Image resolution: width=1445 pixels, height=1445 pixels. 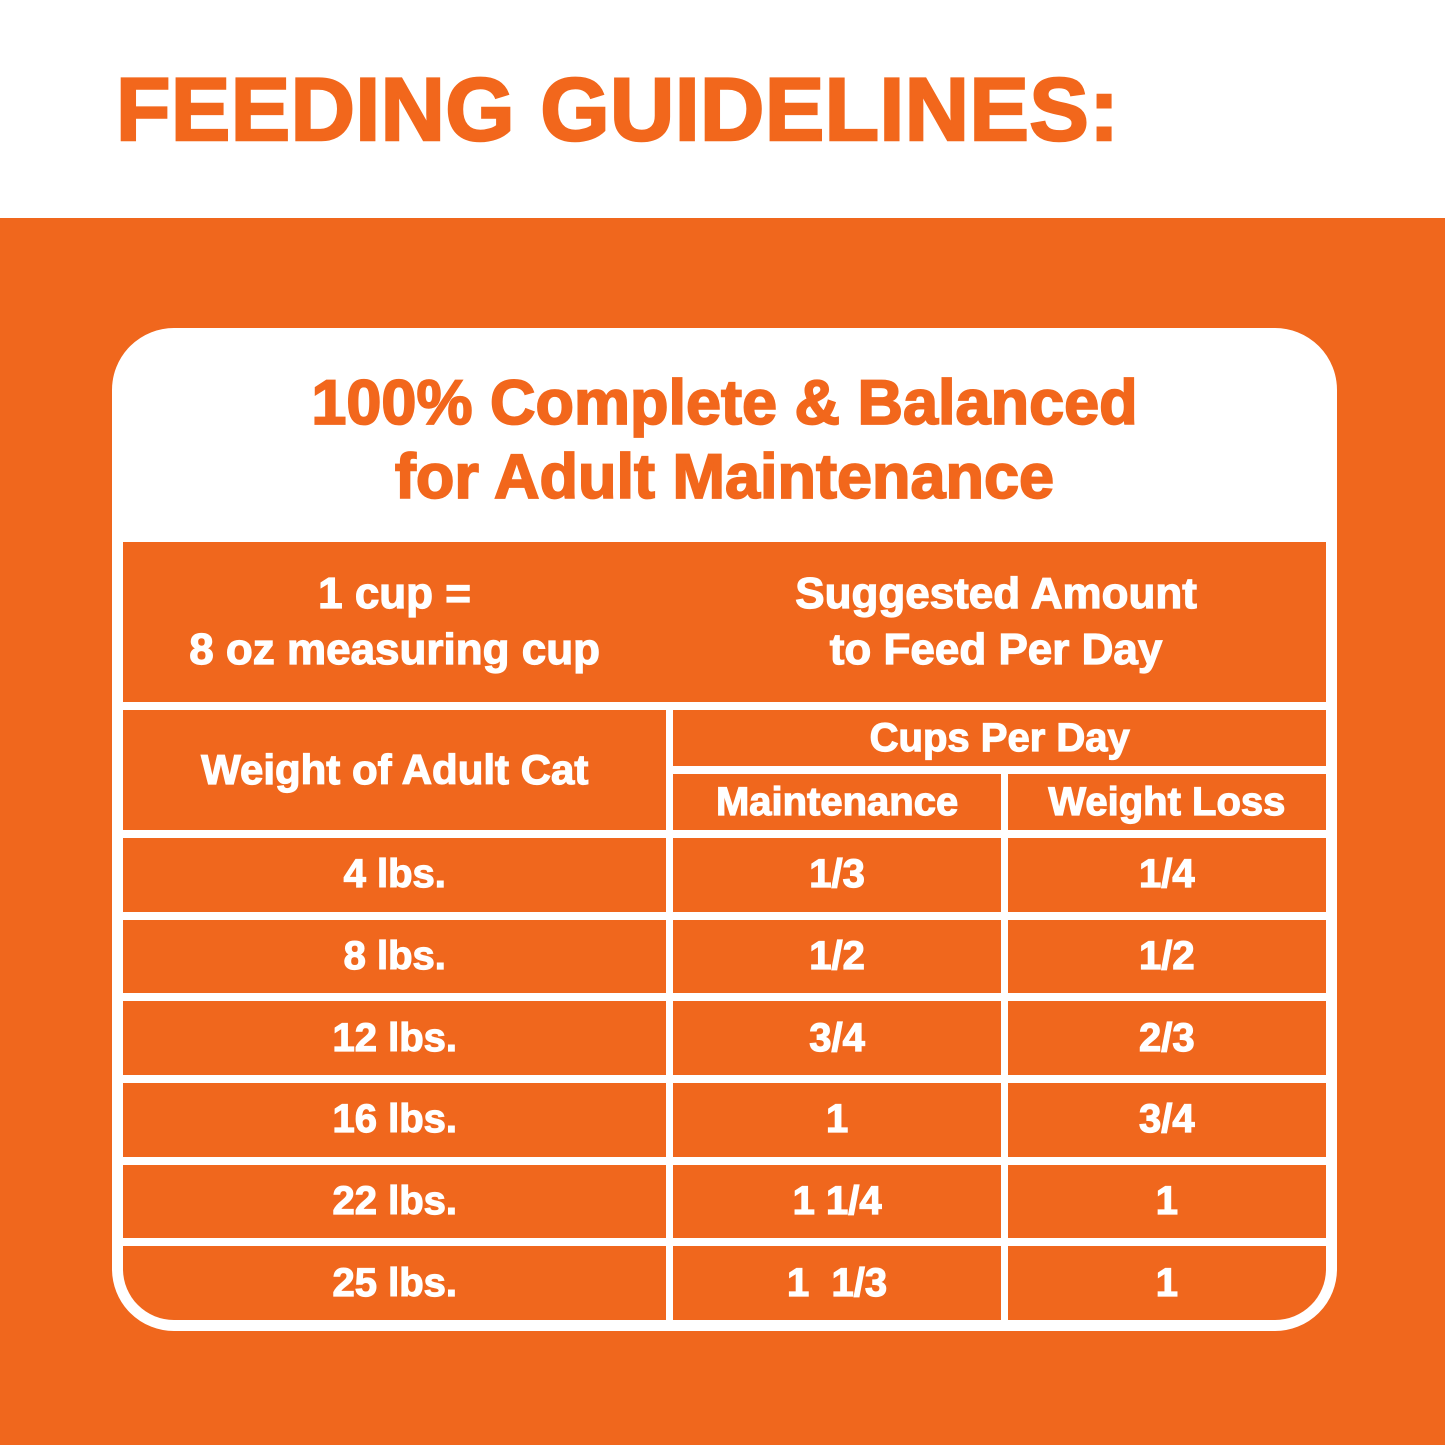 I want to click on table-cell-weight-loss: 2/3, so click(x=1166, y=1038).